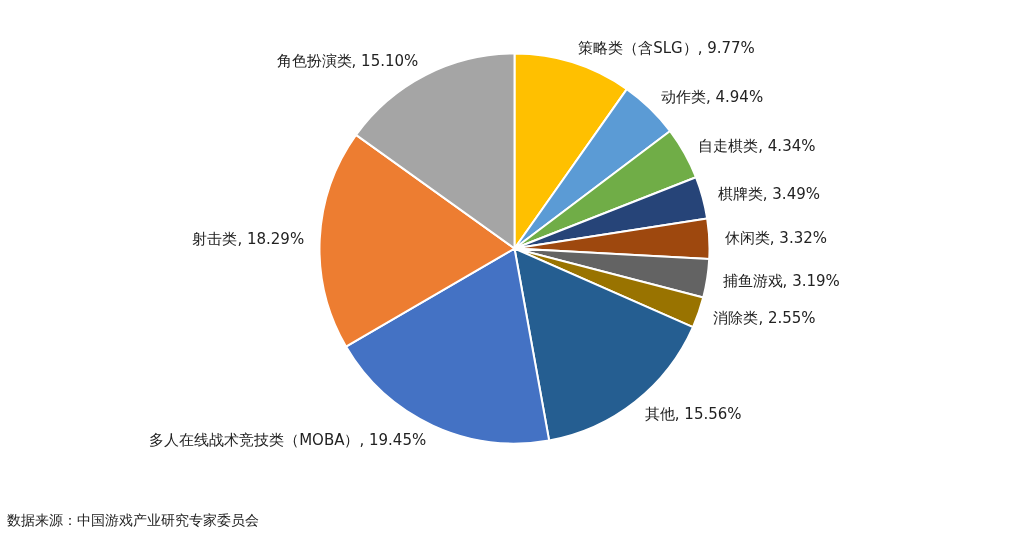 The image size is (1020, 537). I want to click on slice-label: 休闲类, 3.32%, so click(776, 237).